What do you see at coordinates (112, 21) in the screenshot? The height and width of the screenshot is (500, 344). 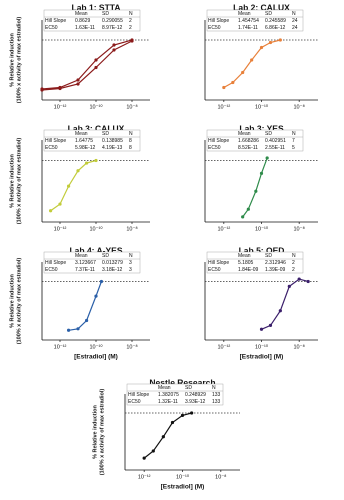 I see `table-cell: 0.290055` at bounding box center [112, 21].